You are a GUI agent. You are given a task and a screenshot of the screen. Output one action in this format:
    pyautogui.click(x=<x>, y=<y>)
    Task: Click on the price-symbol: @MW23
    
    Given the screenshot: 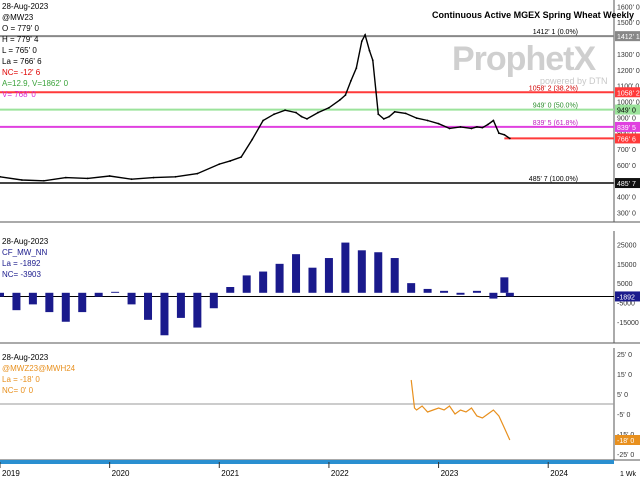 What is the action you would take?
    pyautogui.click(x=18, y=17)
    